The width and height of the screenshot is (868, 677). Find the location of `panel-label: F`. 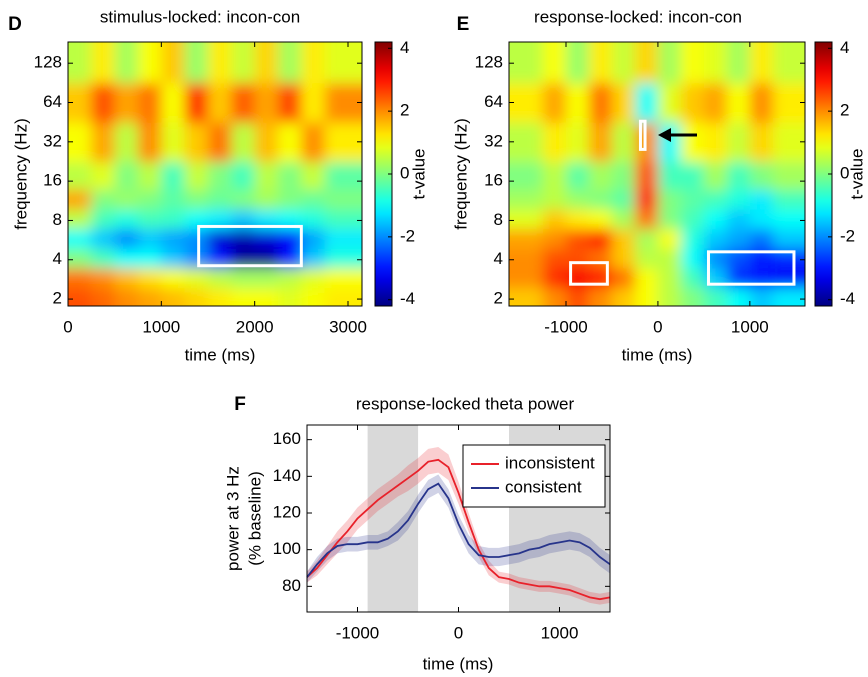

panel-label: F is located at coordinates (240, 404).